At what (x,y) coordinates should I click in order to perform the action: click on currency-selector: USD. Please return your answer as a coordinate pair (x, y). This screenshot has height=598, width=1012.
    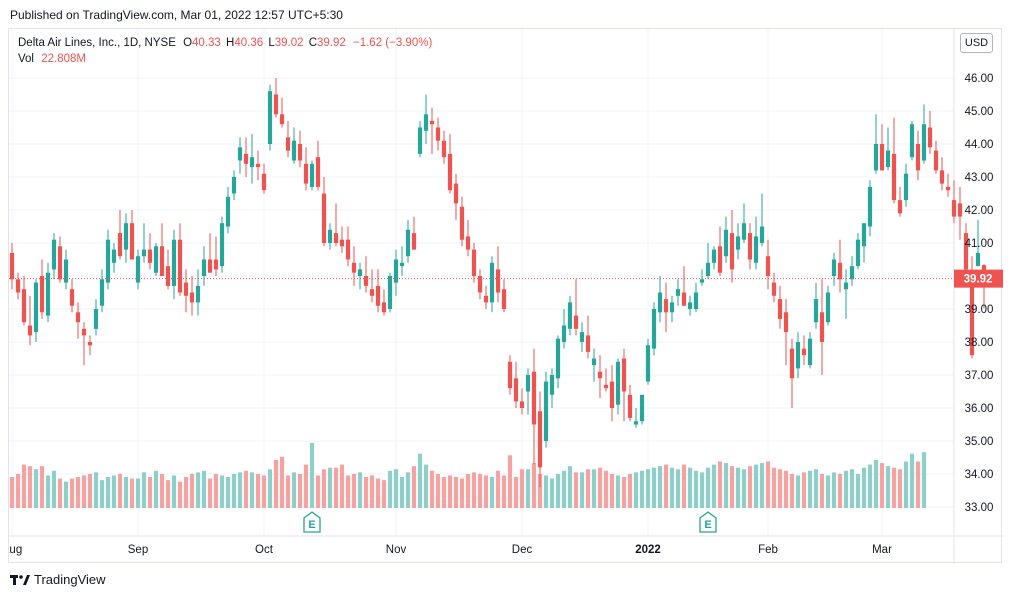
    Looking at the image, I should click on (976, 43).